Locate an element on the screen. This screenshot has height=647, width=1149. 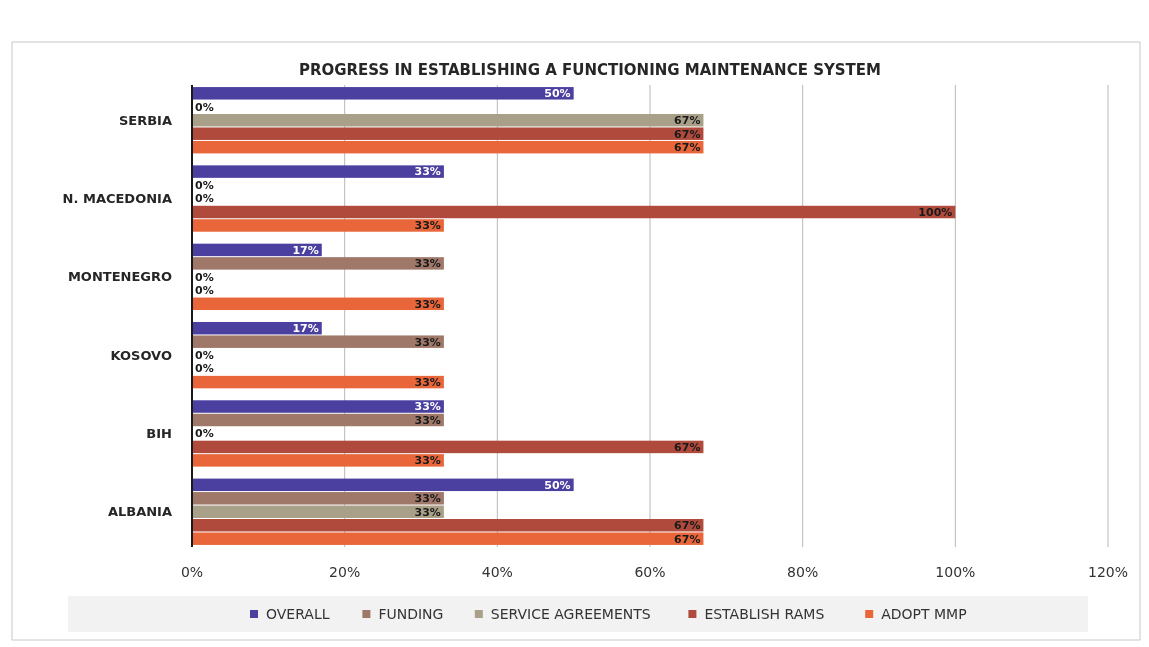
legend-label: ESTABLISH RAMS is located at coordinates (764, 613).